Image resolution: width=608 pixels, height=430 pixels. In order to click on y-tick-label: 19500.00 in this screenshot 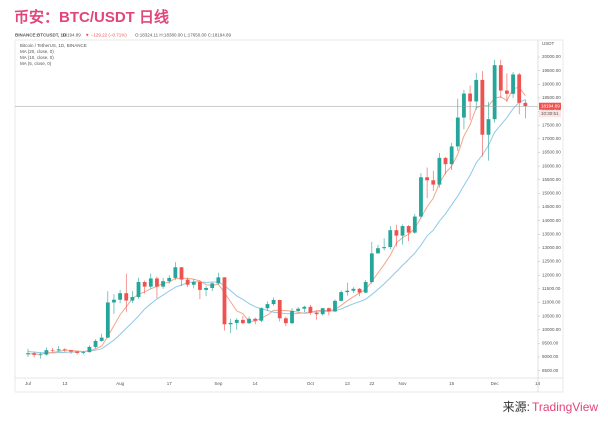, I will do `click(551, 70)`.